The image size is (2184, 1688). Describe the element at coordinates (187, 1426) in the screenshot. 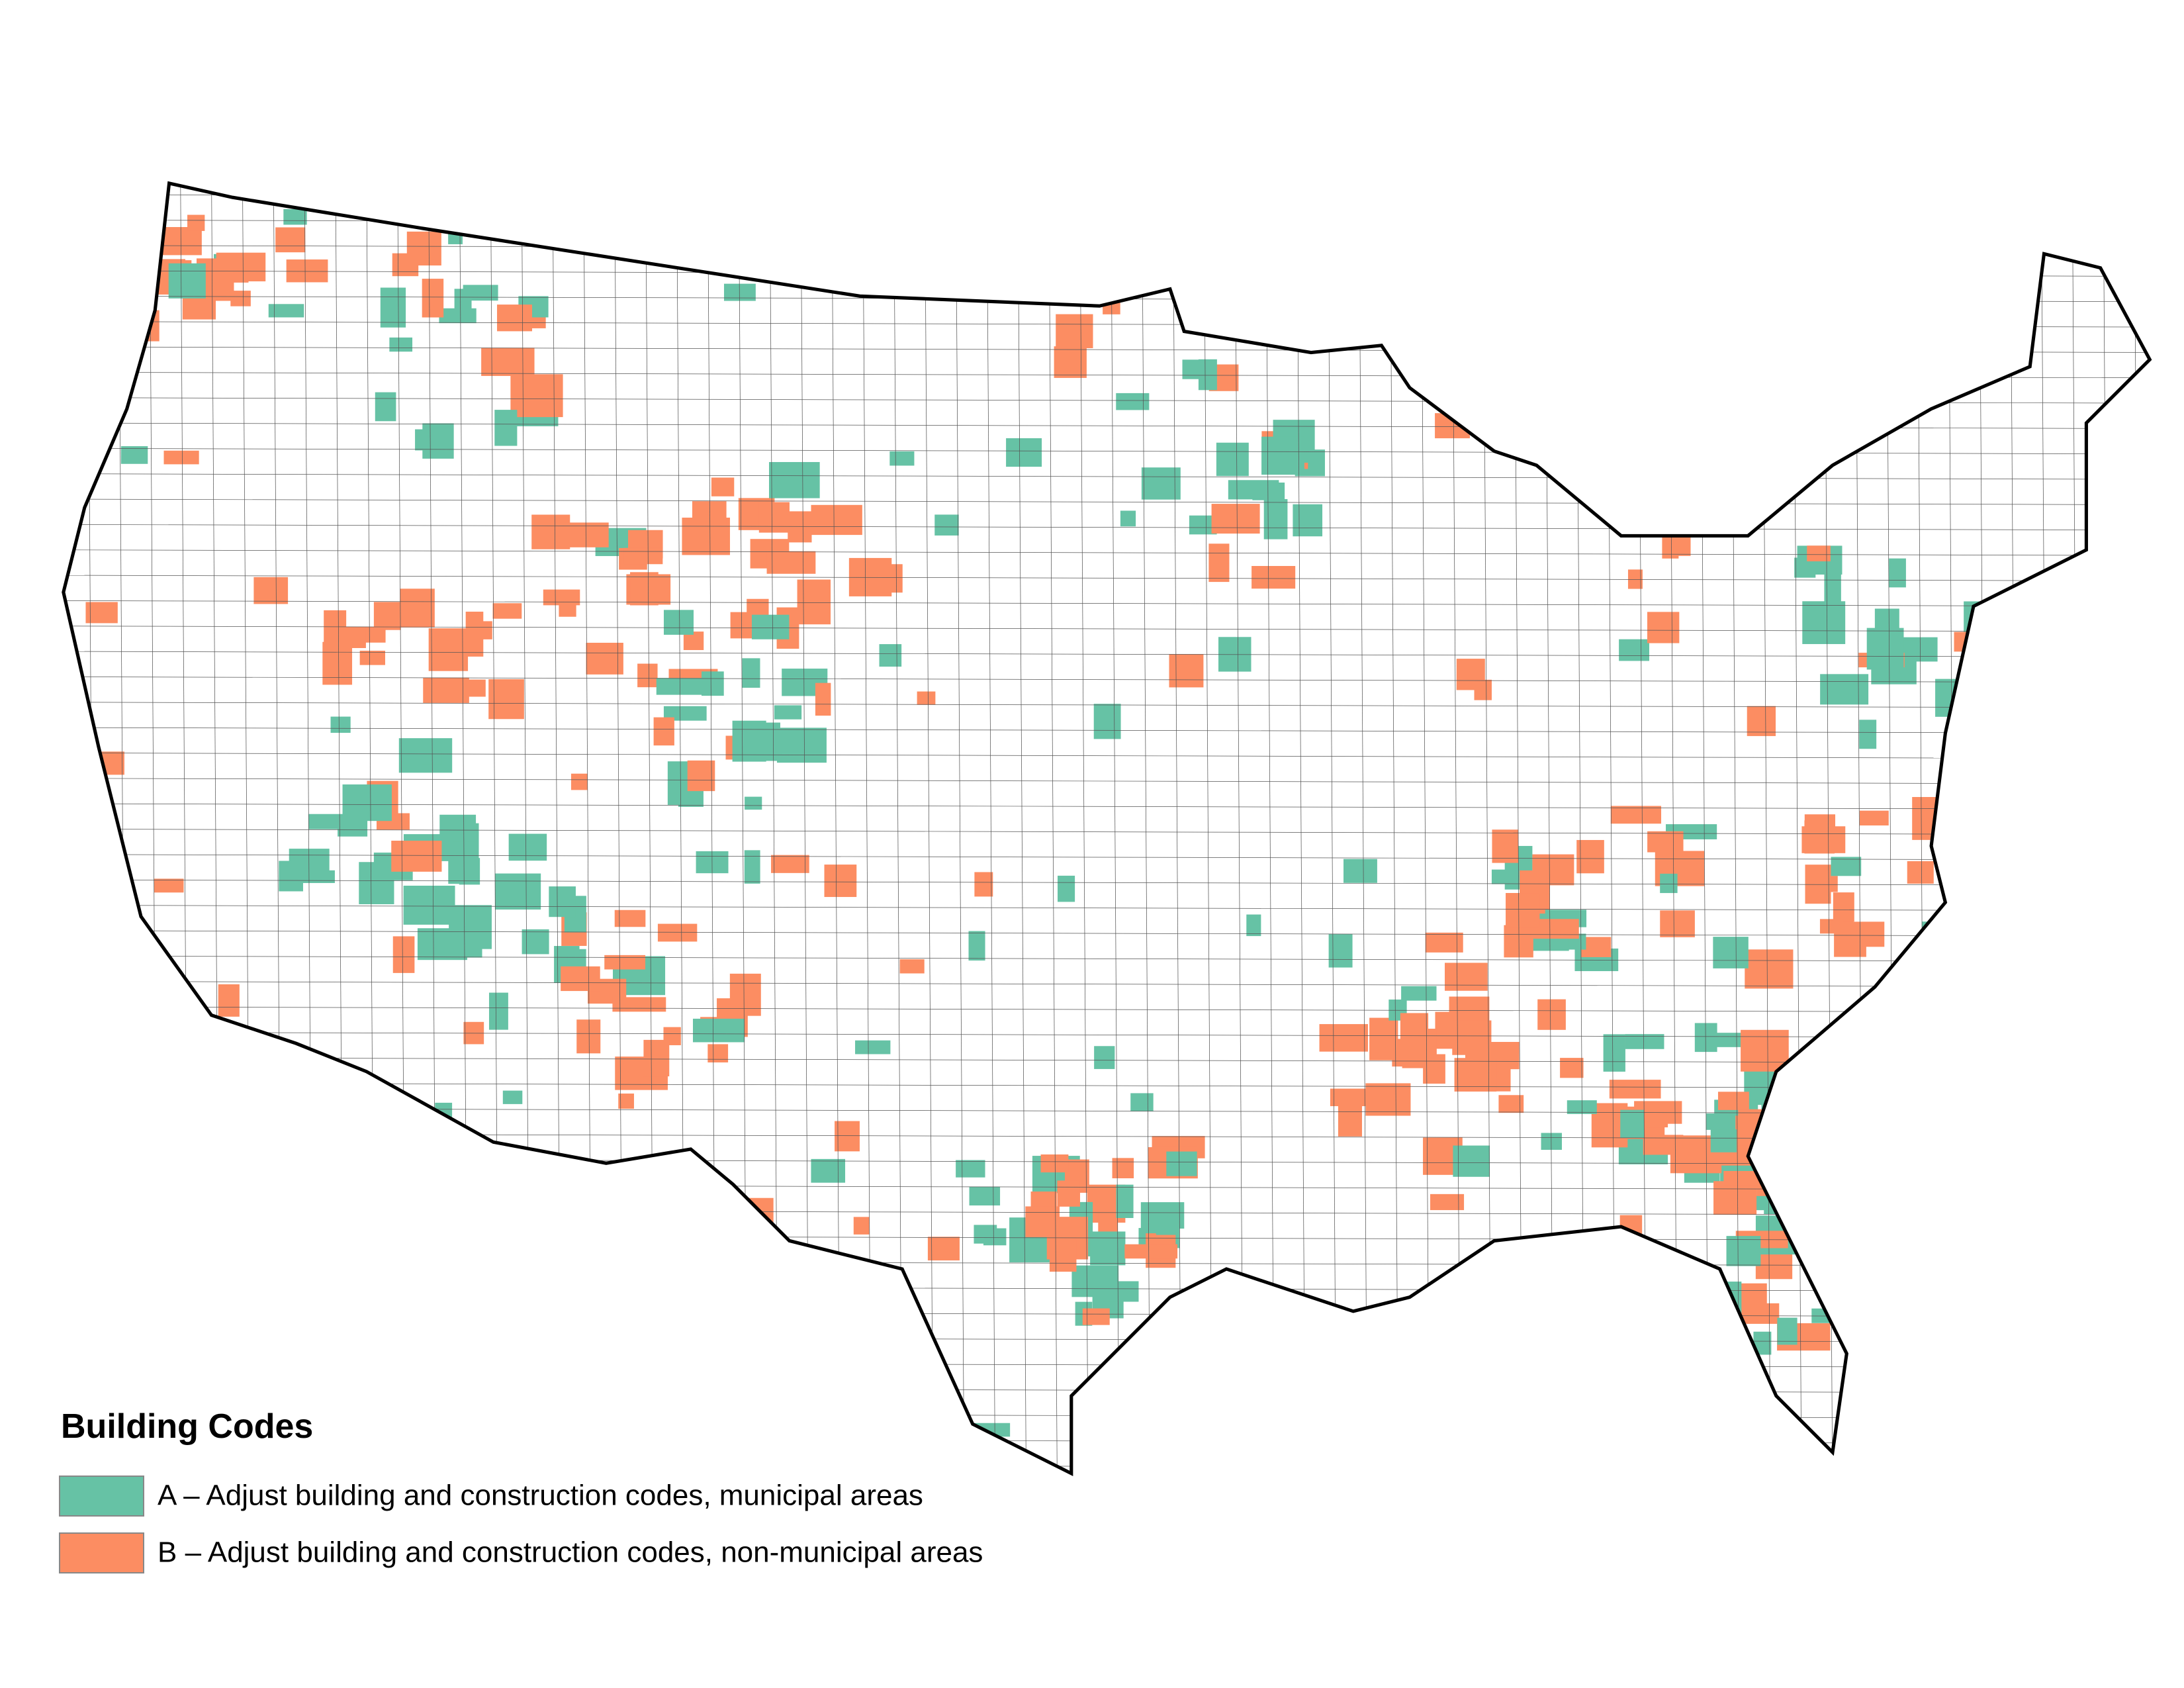

I see `legend-title: Building Codes` at that location.